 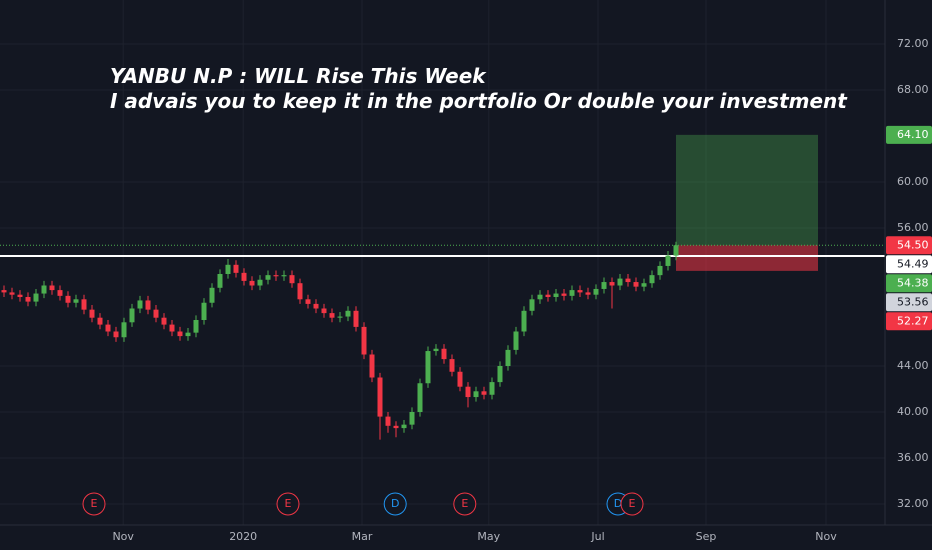 I want to click on y-tick-label: 68.00, so click(x=913, y=89).